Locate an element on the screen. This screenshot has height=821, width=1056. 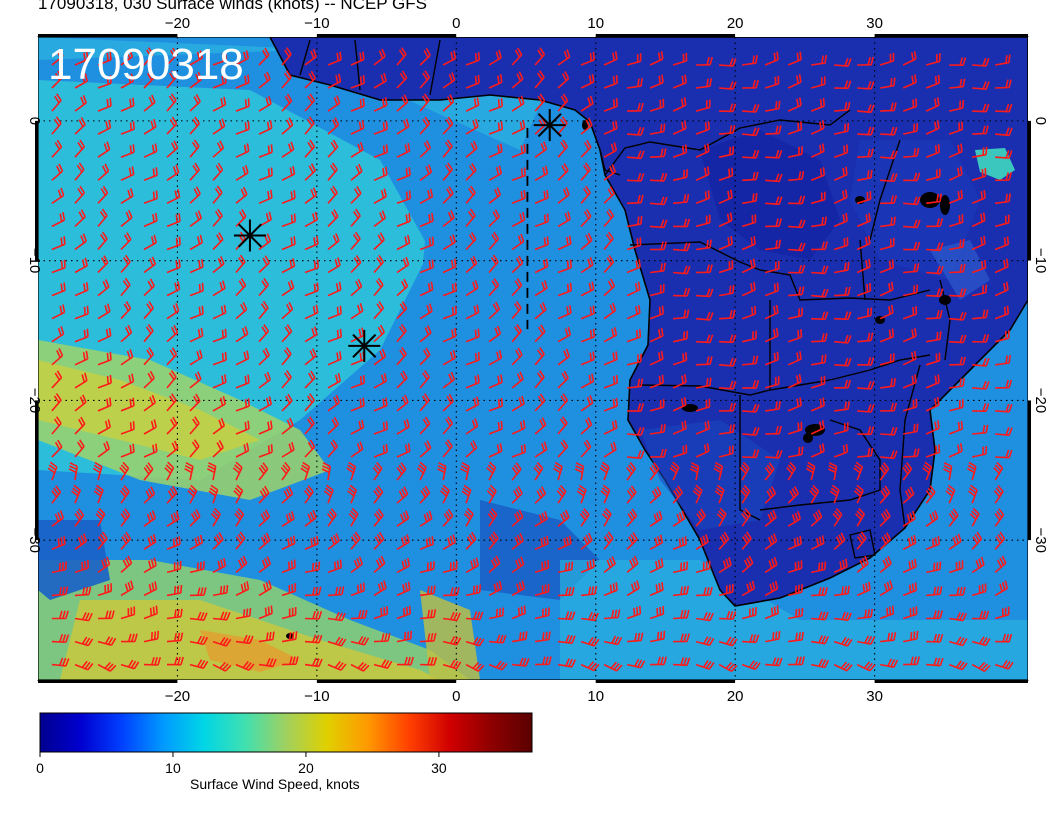
frame-bar is located at coordinates (36, 610).